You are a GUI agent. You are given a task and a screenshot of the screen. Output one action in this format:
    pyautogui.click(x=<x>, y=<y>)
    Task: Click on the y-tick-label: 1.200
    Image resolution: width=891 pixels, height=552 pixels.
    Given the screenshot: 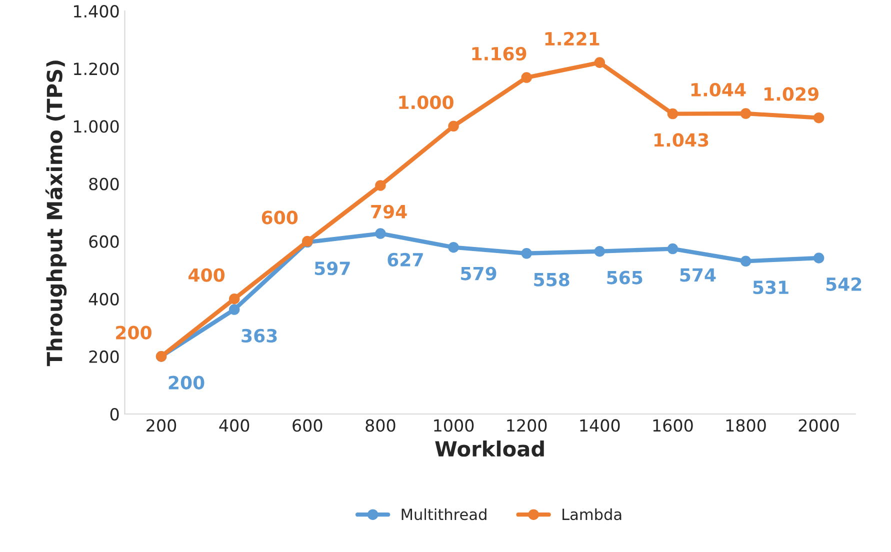 What is the action you would take?
    pyautogui.click(x=96, y=69)
    